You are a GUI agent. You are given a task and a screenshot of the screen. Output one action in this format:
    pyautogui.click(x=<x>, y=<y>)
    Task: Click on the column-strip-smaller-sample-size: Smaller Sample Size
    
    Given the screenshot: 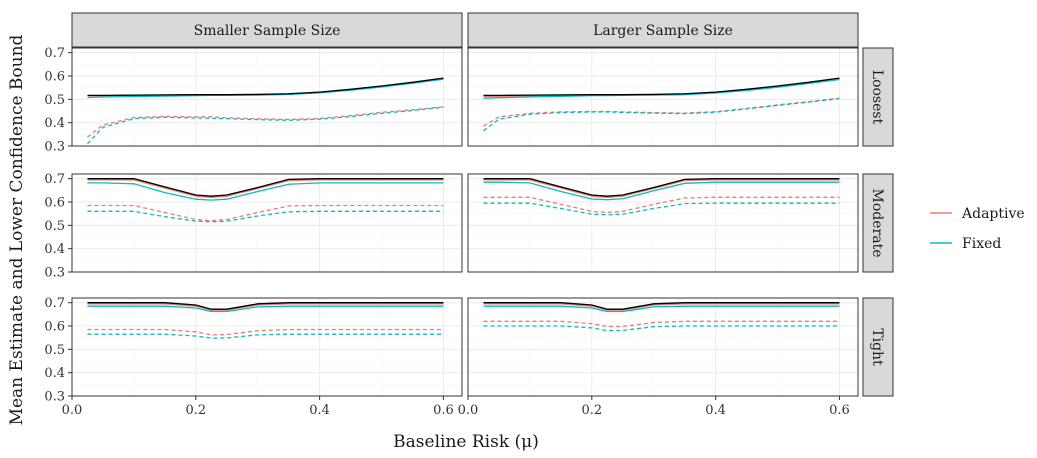 What is the action you would take?
    pyautogui.click(x=267, y=30)
    